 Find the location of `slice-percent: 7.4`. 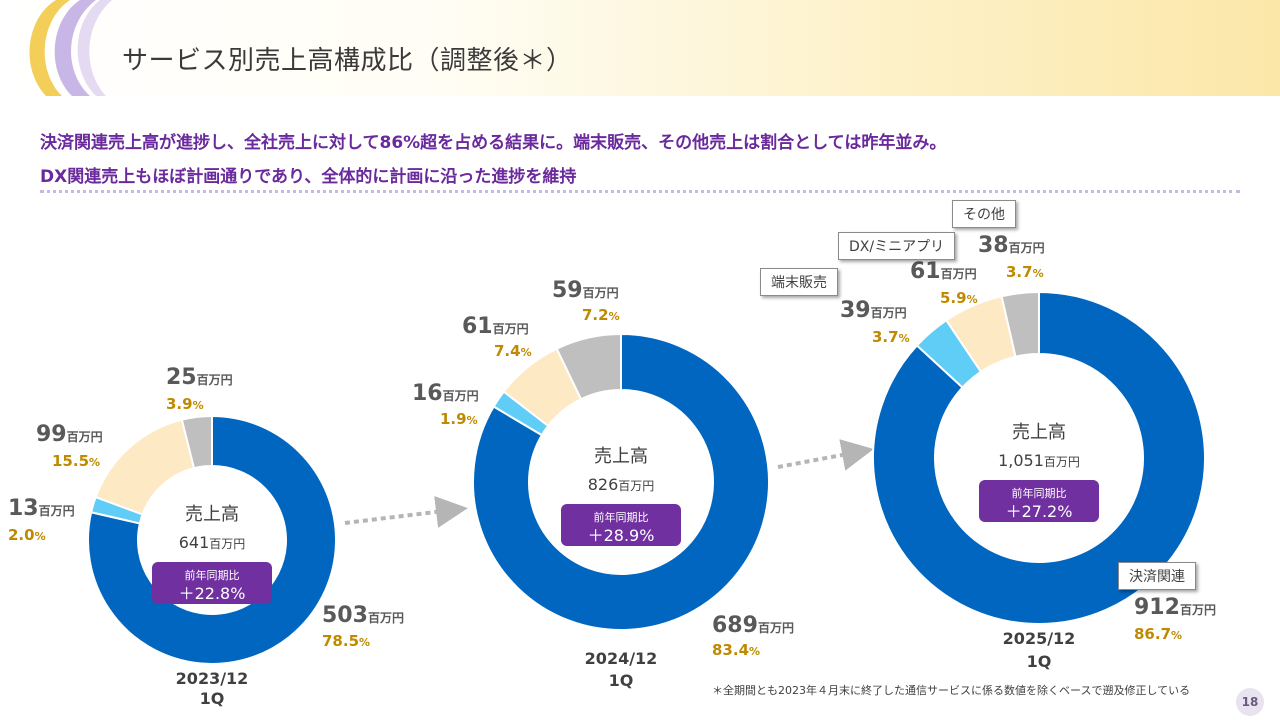

slice-percent: 7.4 is located at coordinates (507, 351).